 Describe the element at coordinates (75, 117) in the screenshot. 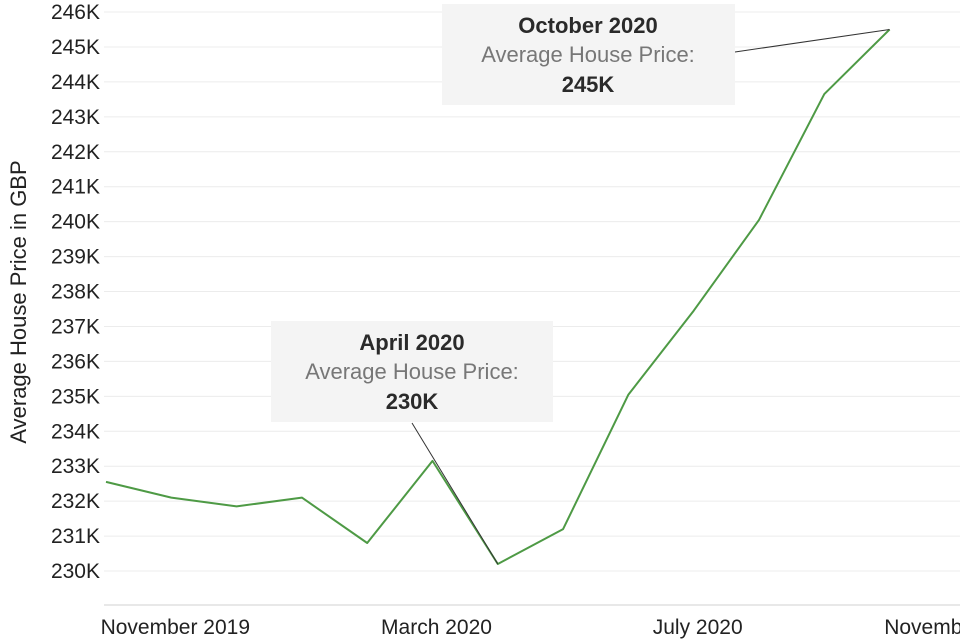

I see `y-tick-label: 243K` at that location.